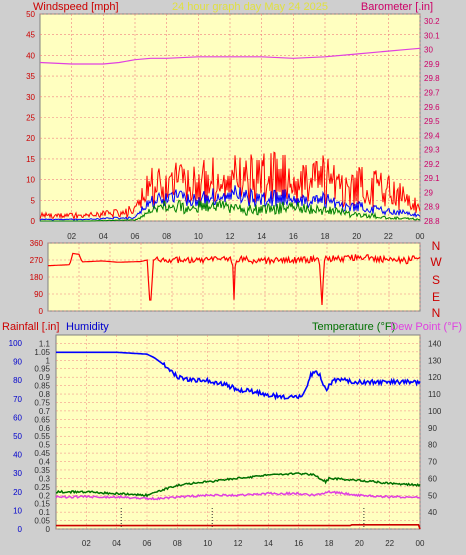  Describe the element at coordinates (45, 478) in the screenshot. I see `rainfall-tick-label: 0.3` at that location.